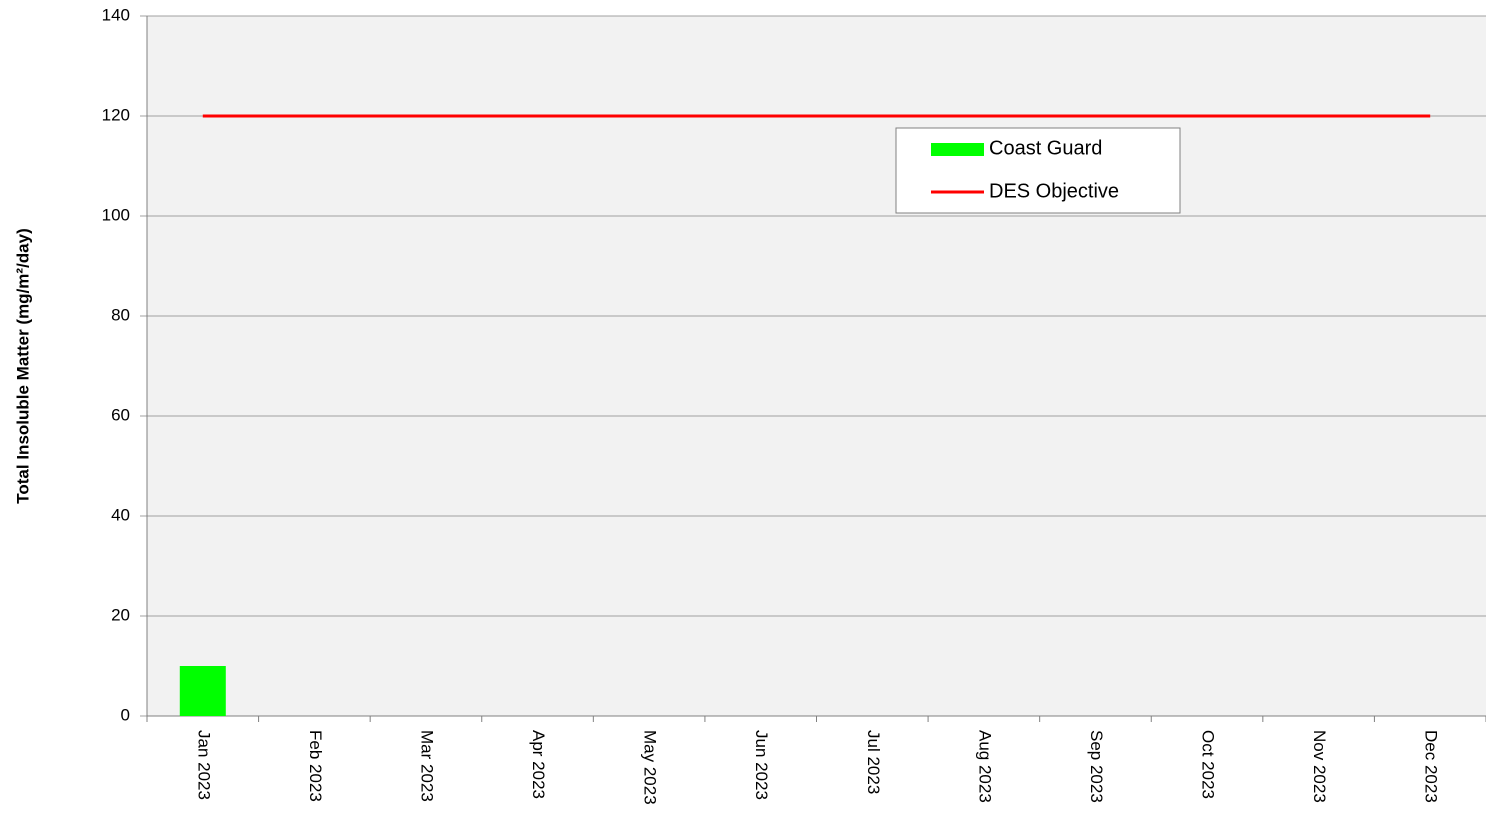 The height and width of the screenshot is (829, 1486). Describe the element at coordinates (22, 365) in the screenshot. I see `y-axis-label: Total Insoluble Matter (mg/m²/day)` at that location.